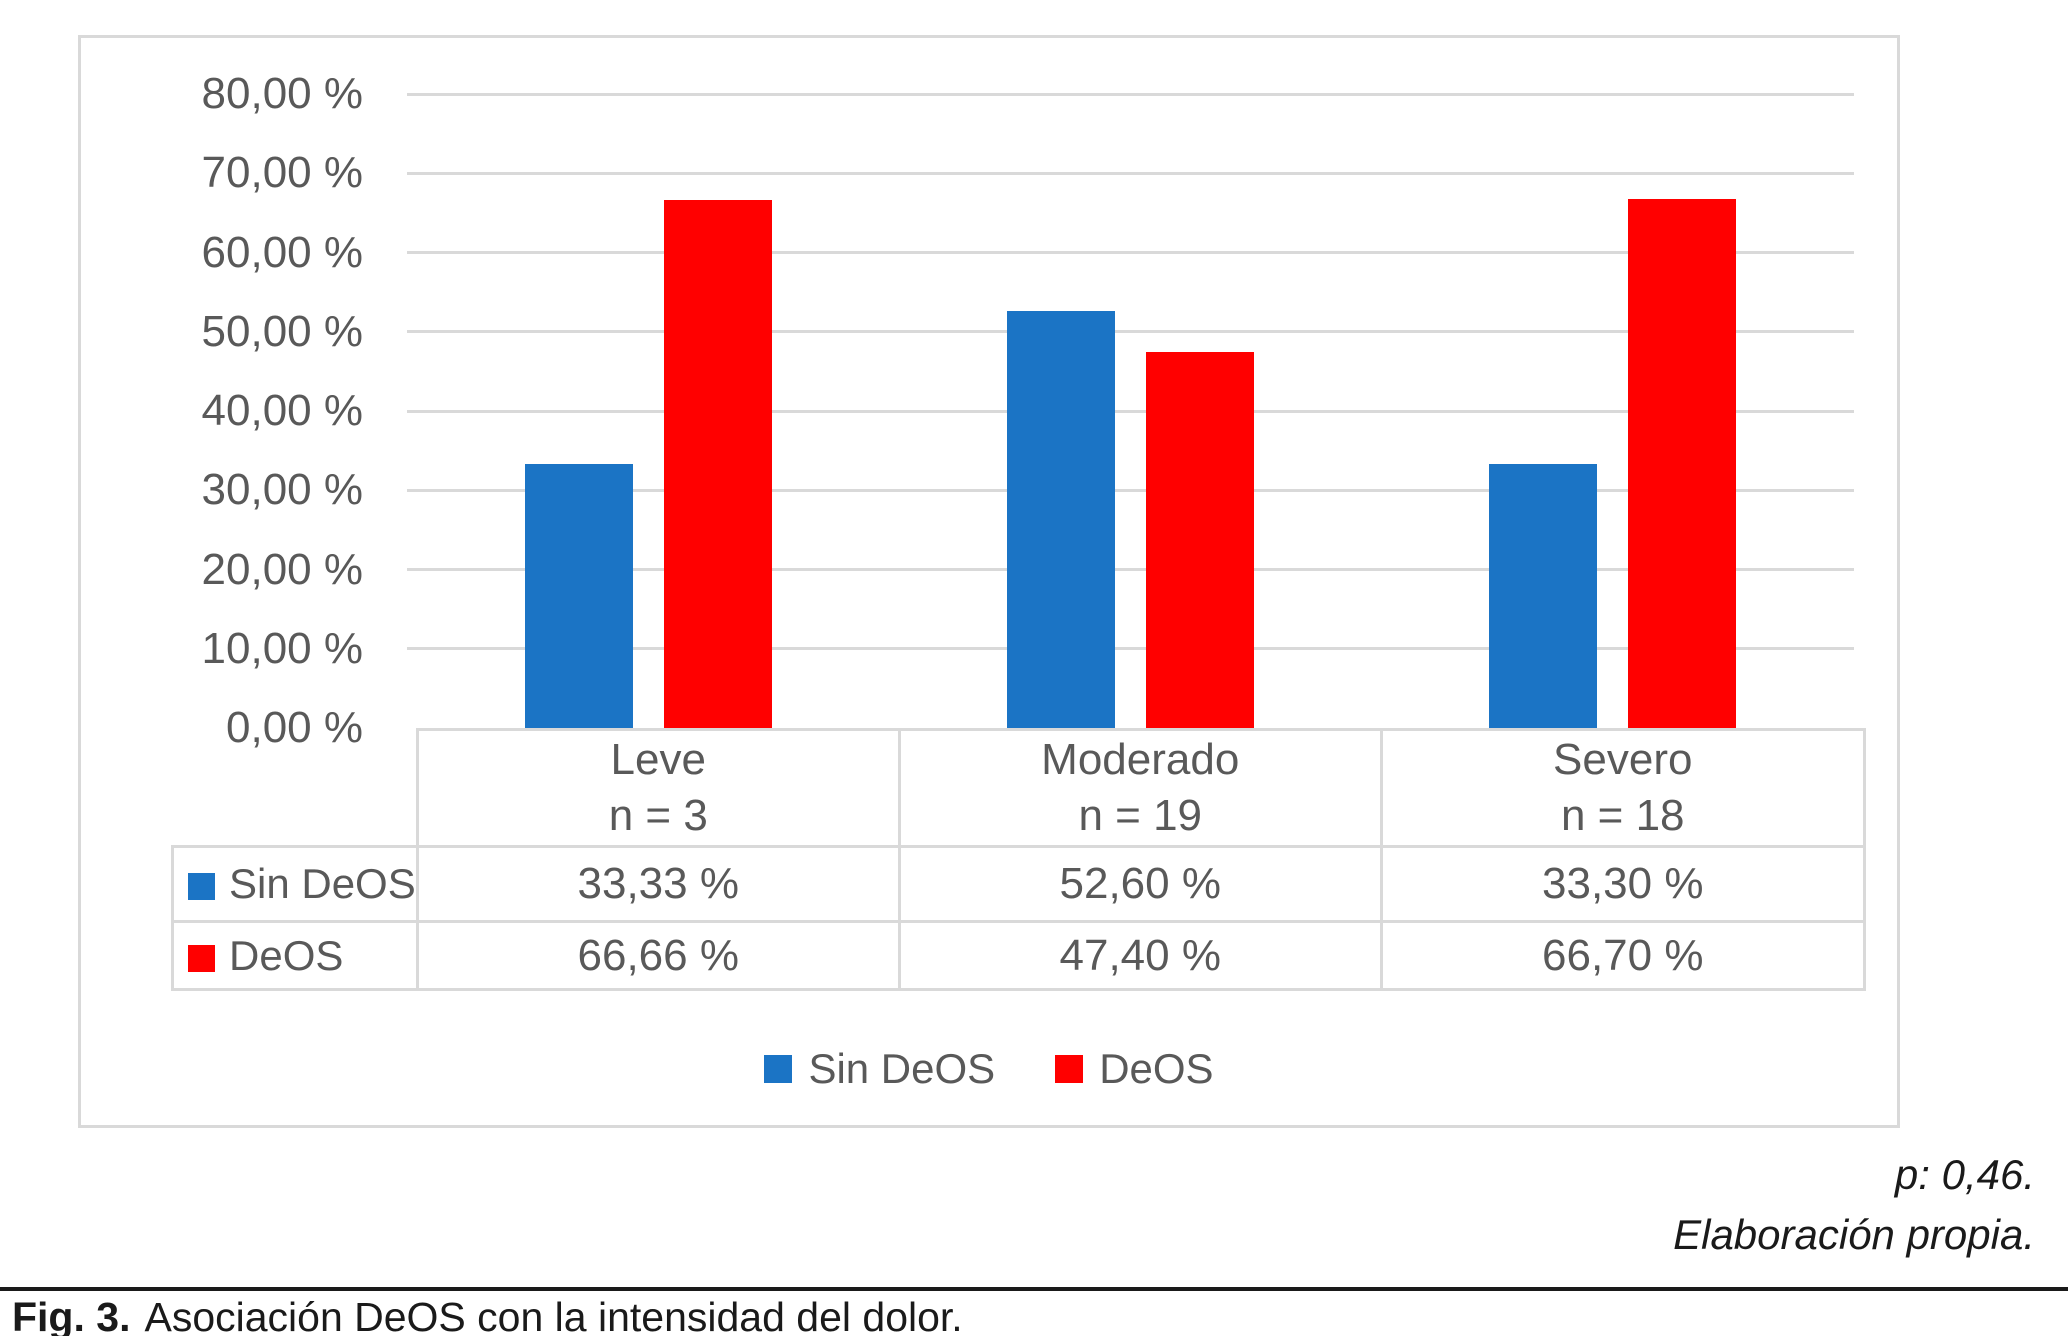  What do you see at coordinates (1622, 815) in the screenshot?
I see `category-n: n = 18` at bounding box center [1622, 815].